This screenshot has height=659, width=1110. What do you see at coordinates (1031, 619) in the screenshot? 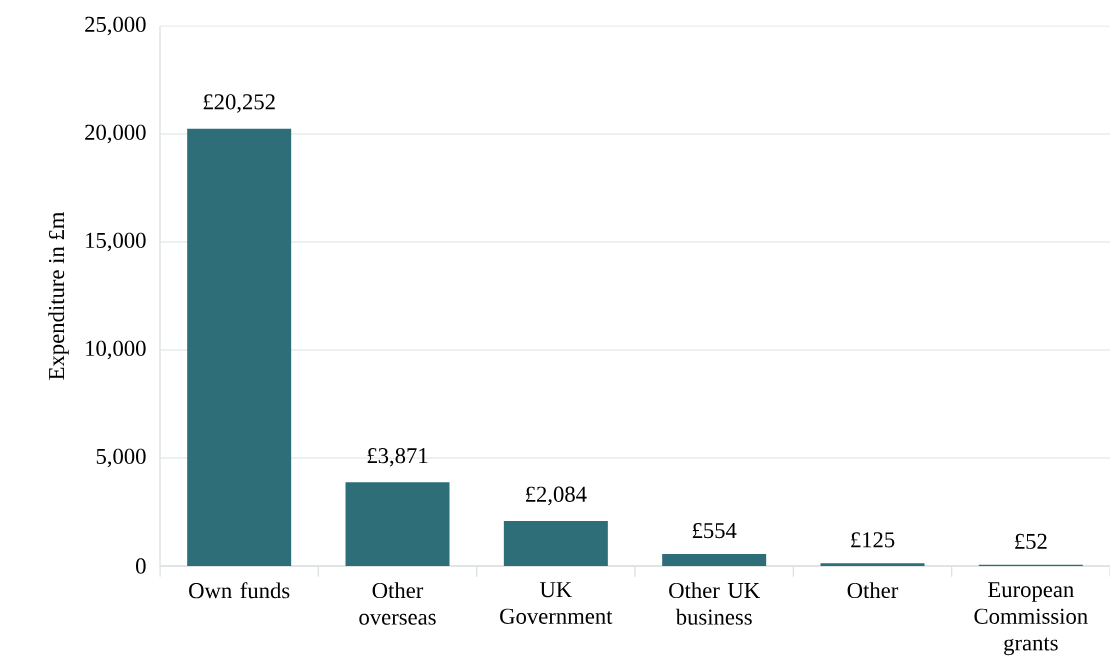
I see `x-tick-label: European Commission grants` at bounding box center [1031, 619].